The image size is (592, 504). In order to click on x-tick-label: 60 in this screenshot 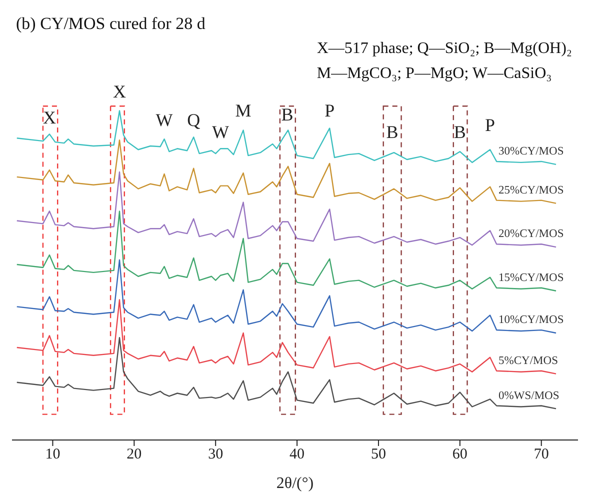, I will do `click(460, 454)`.